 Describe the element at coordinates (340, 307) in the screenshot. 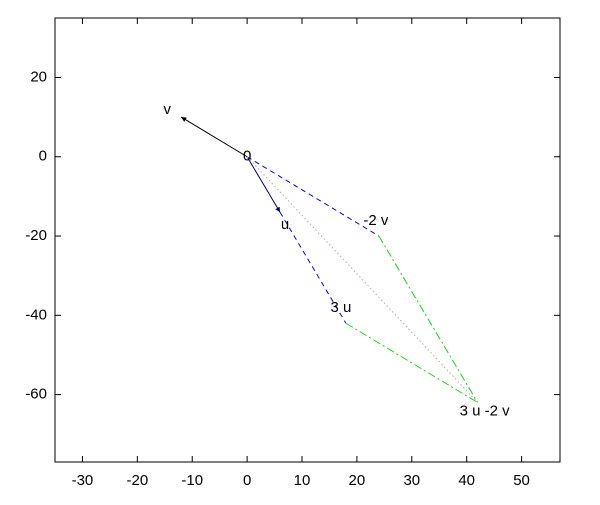

I see `point-label: 3 u` at that location.